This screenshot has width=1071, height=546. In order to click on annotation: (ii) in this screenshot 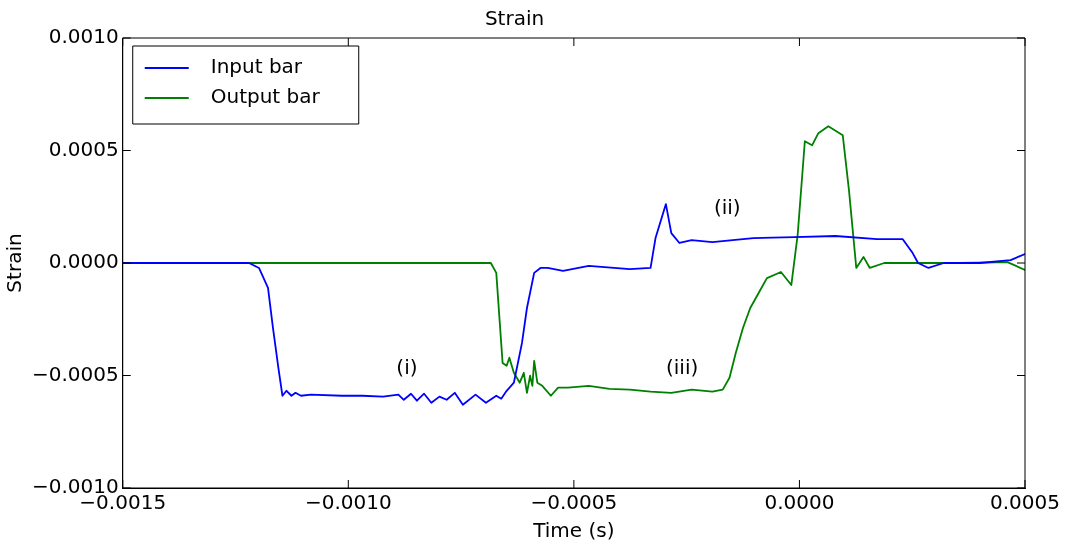, I will do `click(727, 207)`.